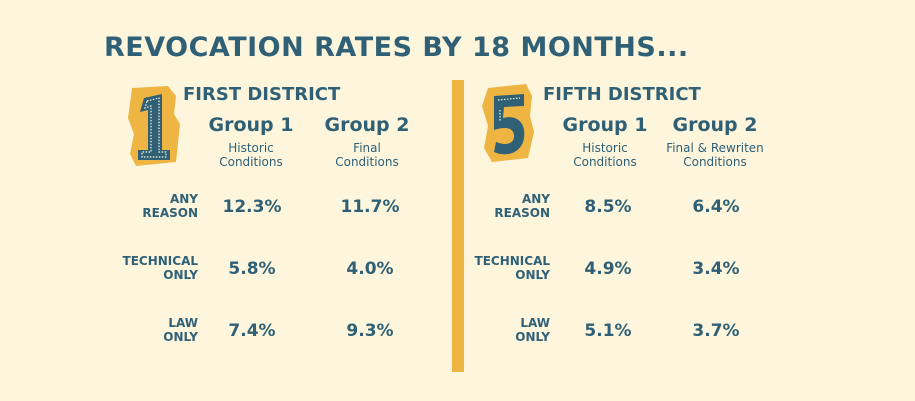 Image resolution: width=915 pixels, height=401 pixels. Describe the element at coordinates (252, 207) in the screenshot. I see `district-1-value: 12.3%` at that location.